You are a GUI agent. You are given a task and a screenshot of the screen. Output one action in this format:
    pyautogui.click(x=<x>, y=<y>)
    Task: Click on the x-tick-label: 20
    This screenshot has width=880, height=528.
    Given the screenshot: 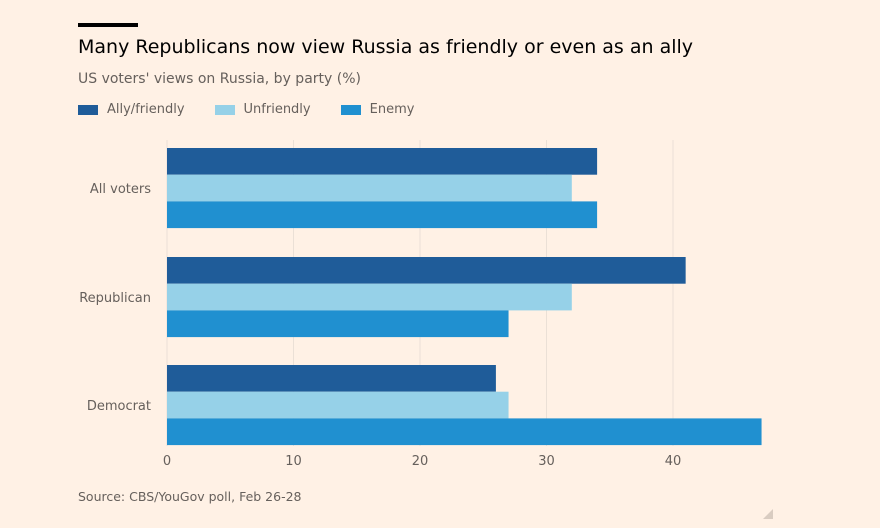 What is the action you would take?
    pyautogui.click(x=420, y=461)
    